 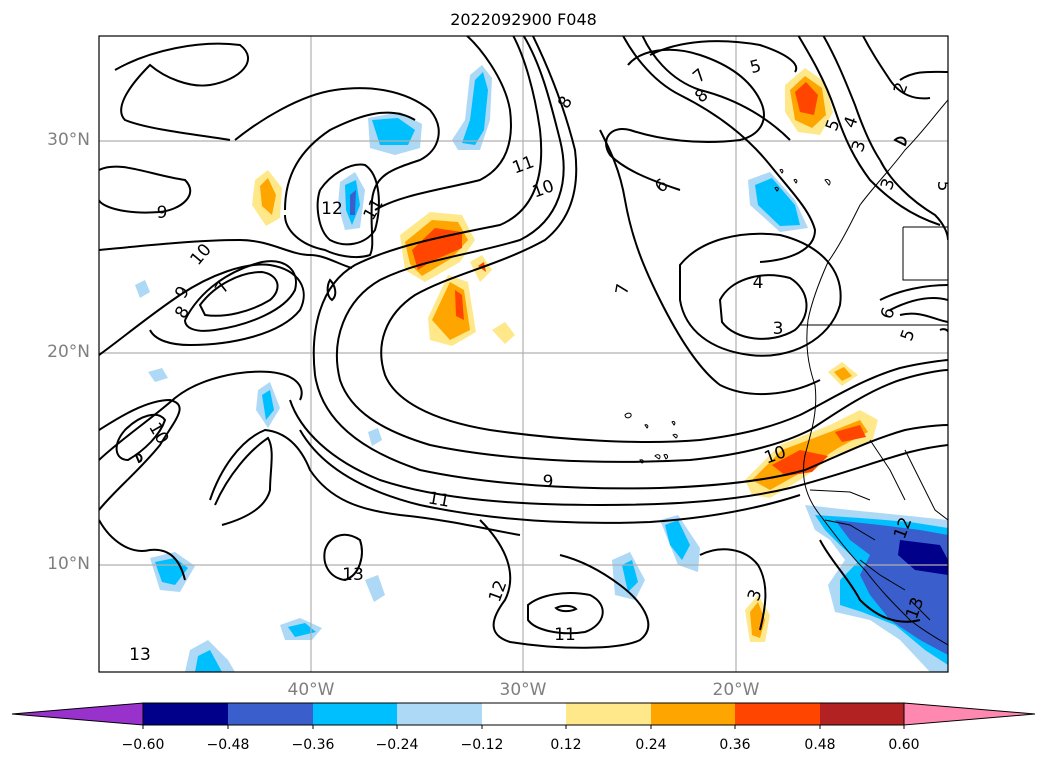 I want to click on lon-label-20w: 20°W, so click(x=736, y=690).